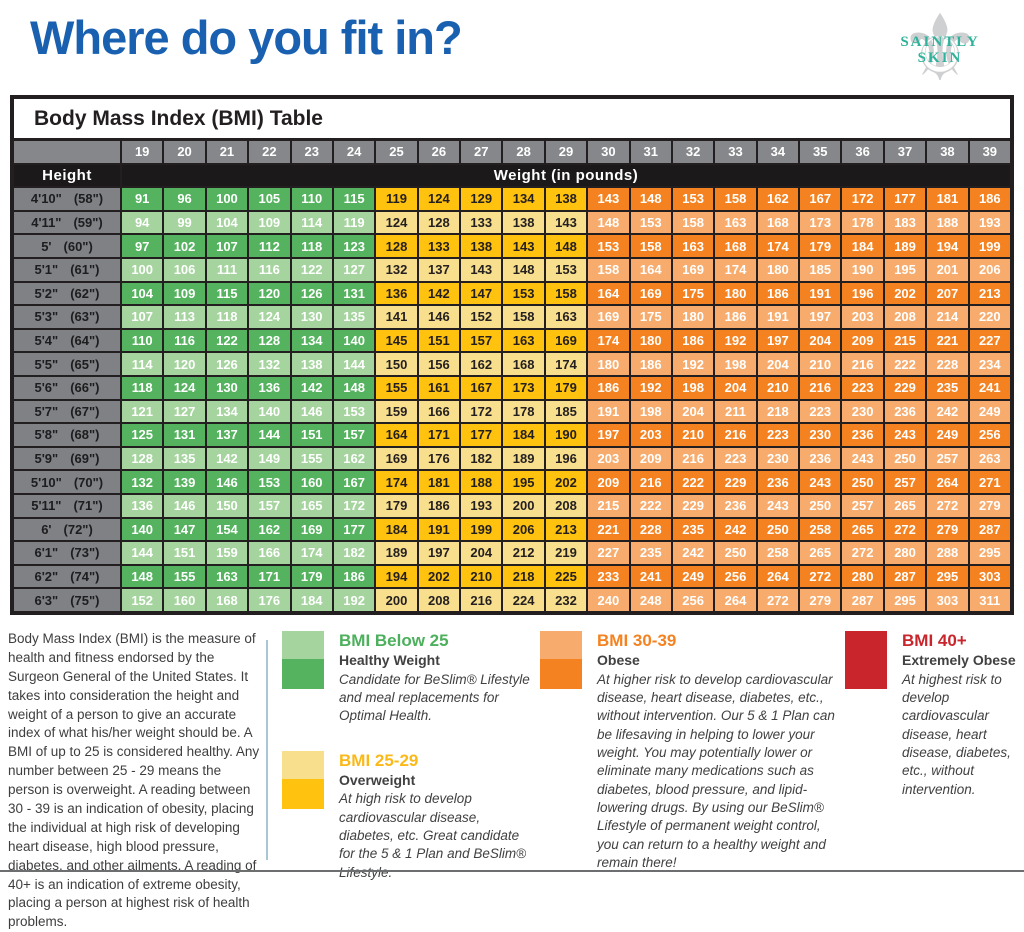 The height and width of the screenshot is (932, 1024). Describe the element at coordinates (566, 458) in the screenshot. I see `bmi-weight-cell: 196` at that location.